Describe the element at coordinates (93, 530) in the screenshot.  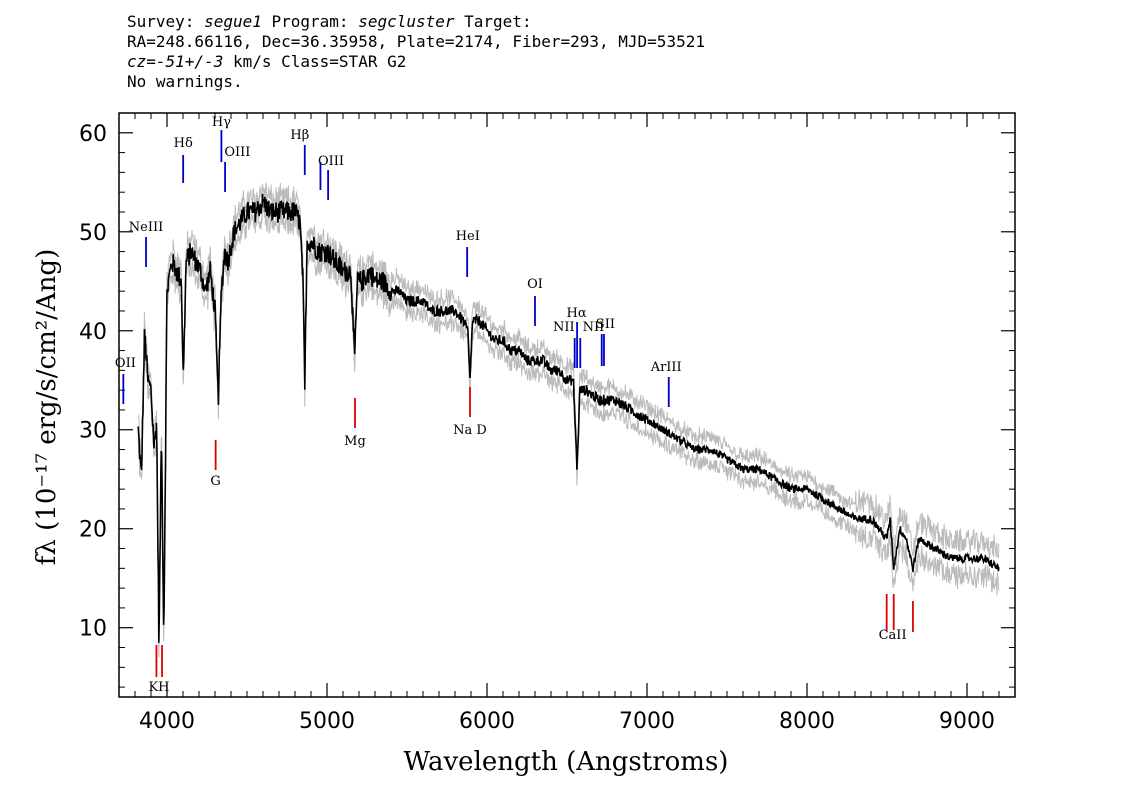
I see `y-tick-label: 20` at that location.